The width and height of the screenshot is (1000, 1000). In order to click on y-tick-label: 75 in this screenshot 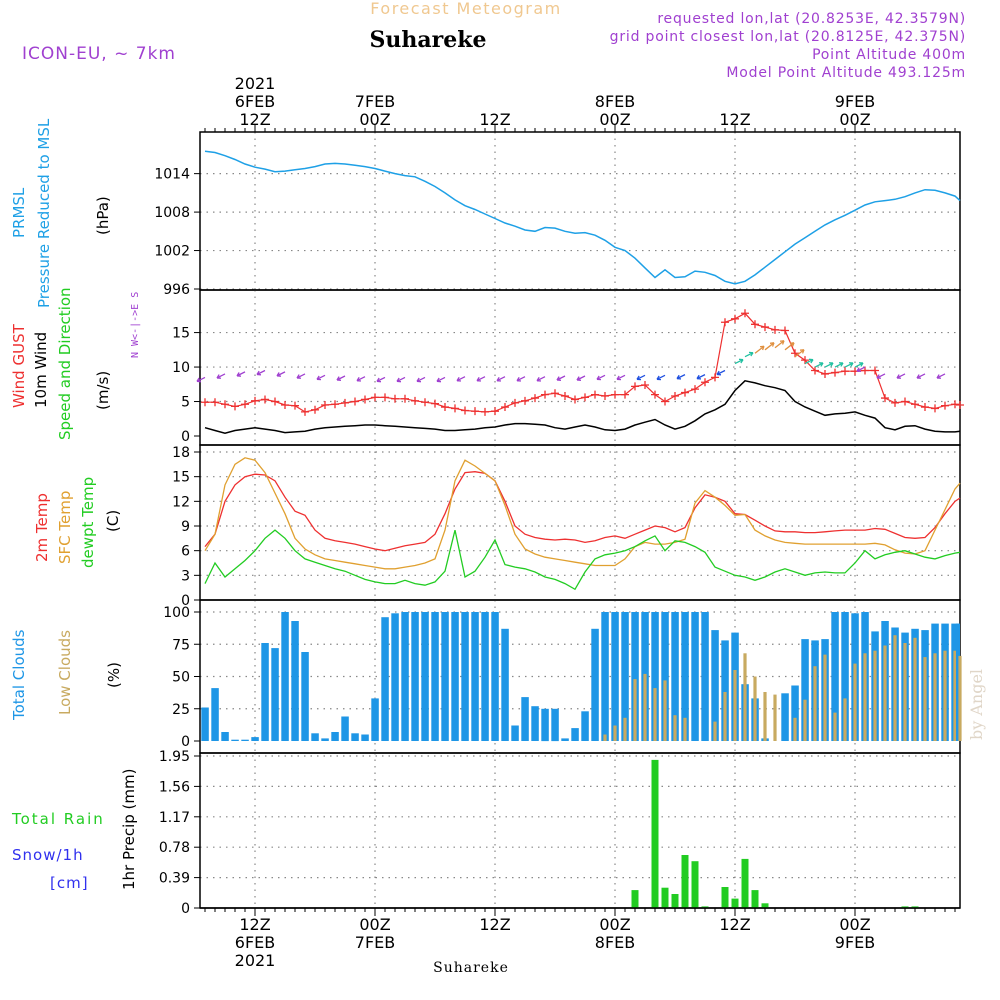, I will do `click(181, 645)`.